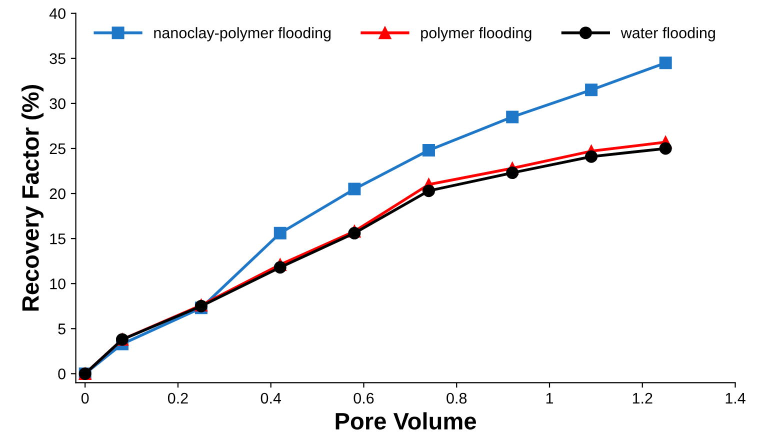 This screenshot has height=445, width=758. I want to click on legend-label: water flooding, so click(667, 34).